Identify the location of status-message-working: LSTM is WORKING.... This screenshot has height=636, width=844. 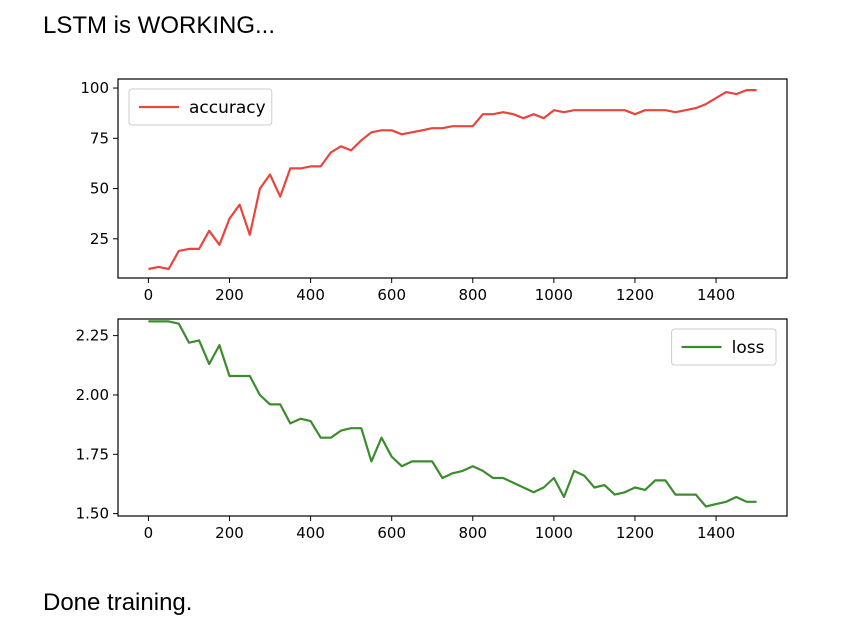
(159, 25).